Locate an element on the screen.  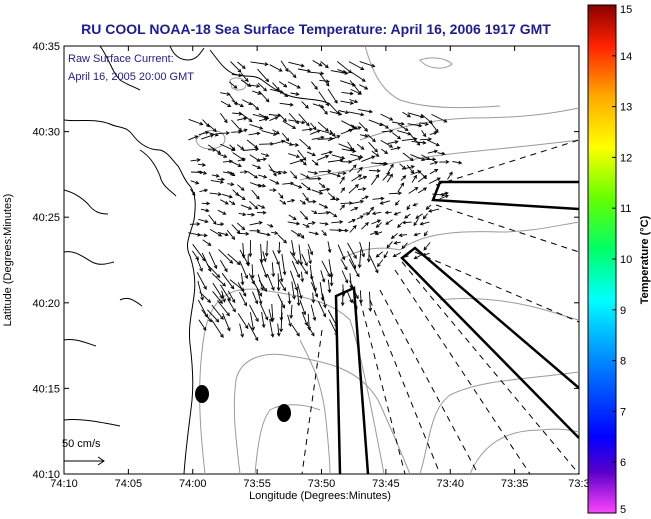
colorbar-tick-label: 6 is located at coordinates (623, 463).